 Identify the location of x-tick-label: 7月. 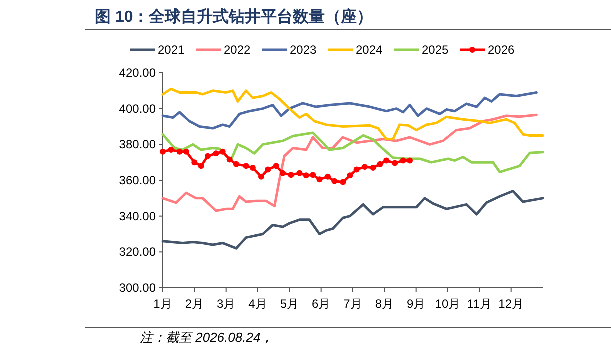
(353, 304).